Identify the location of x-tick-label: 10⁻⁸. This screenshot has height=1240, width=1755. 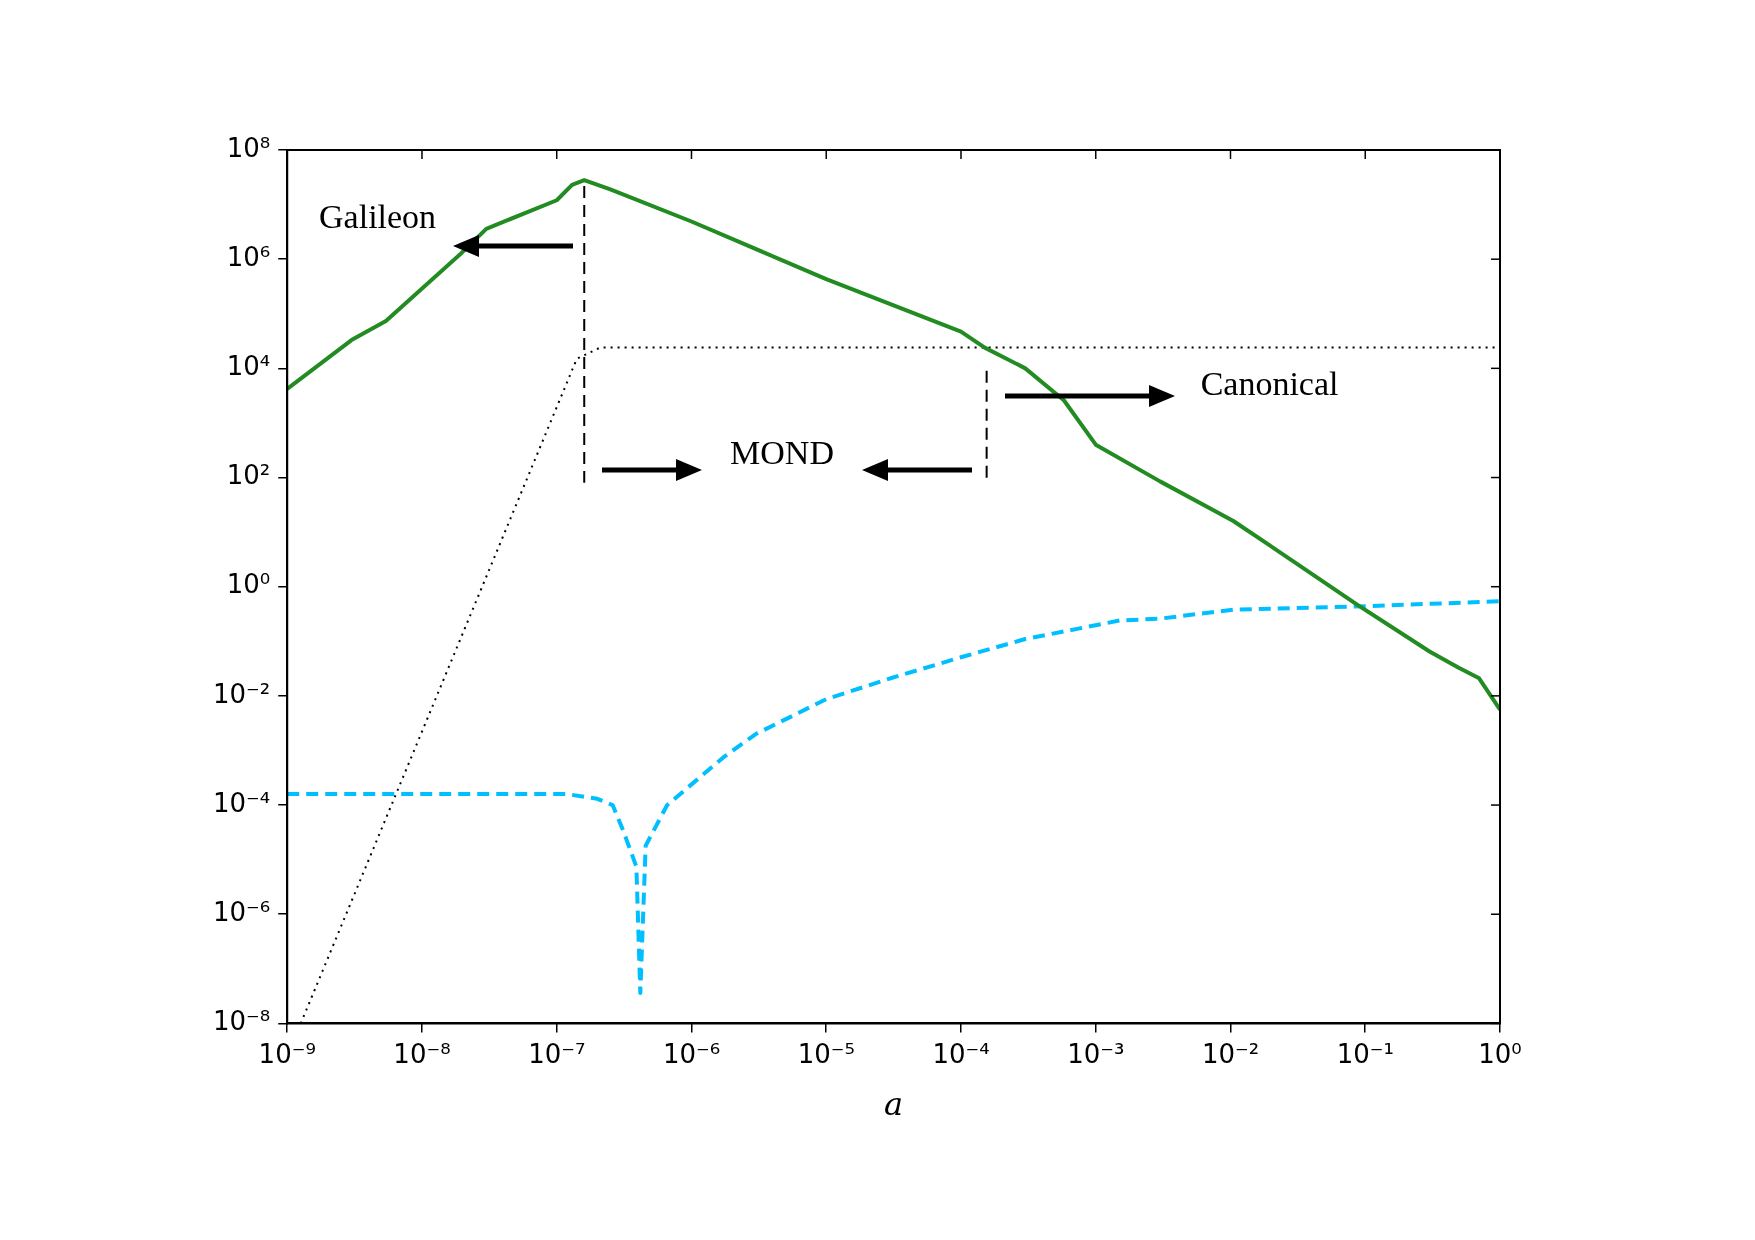
(422, 1053).